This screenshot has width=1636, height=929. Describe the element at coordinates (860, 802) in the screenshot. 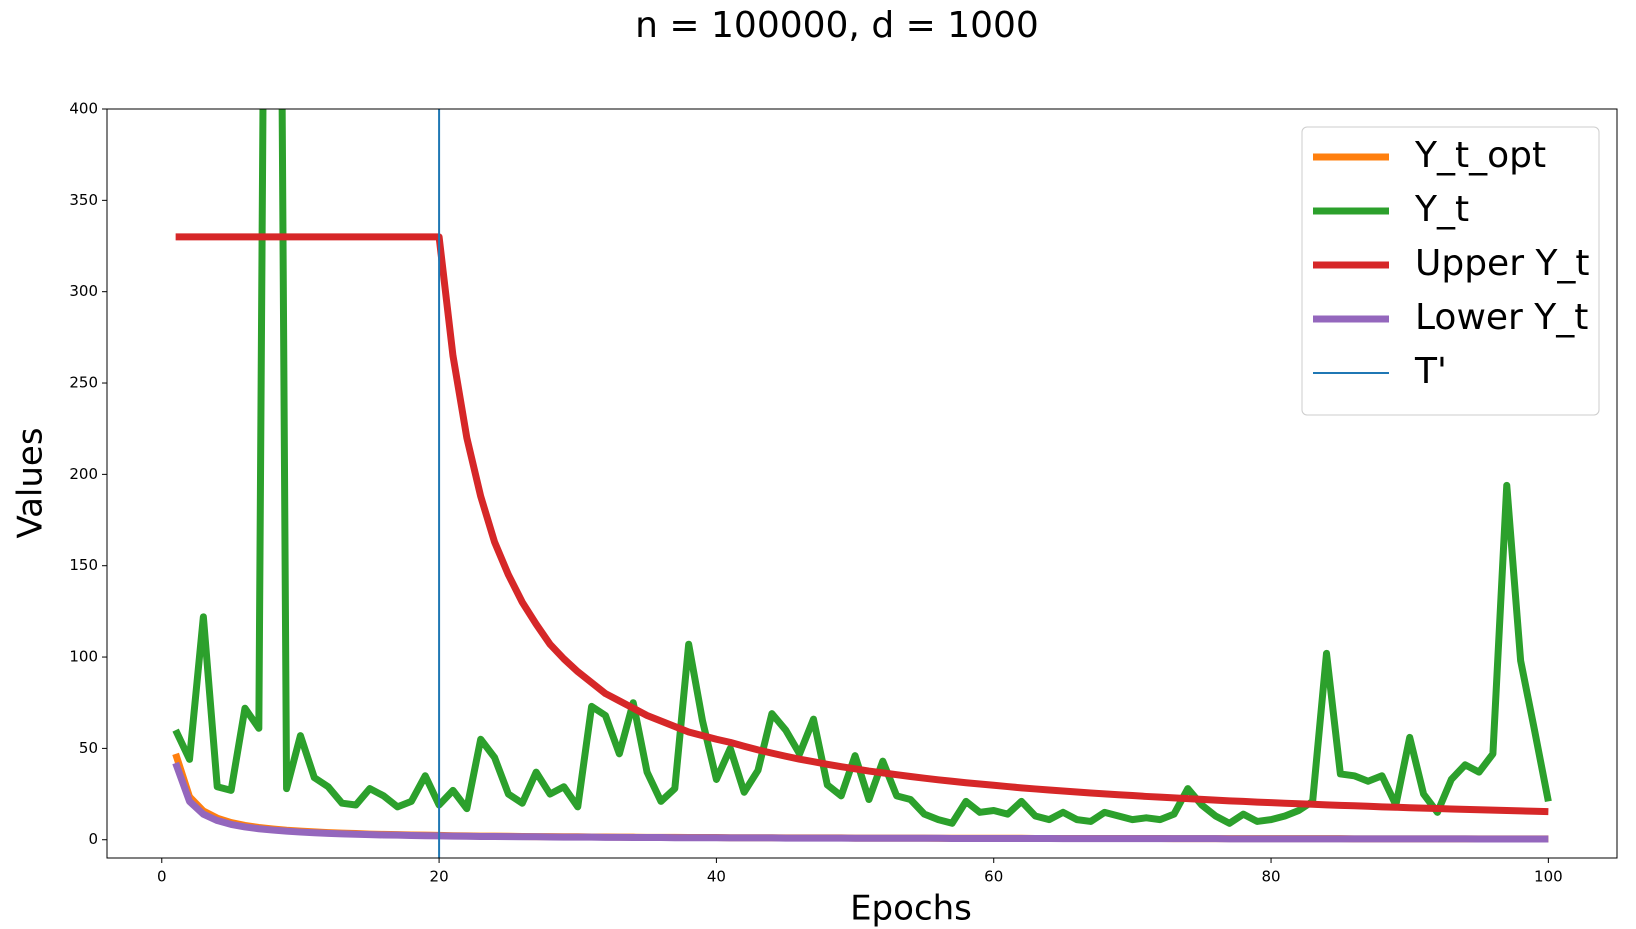

I see `series-line` at that location.